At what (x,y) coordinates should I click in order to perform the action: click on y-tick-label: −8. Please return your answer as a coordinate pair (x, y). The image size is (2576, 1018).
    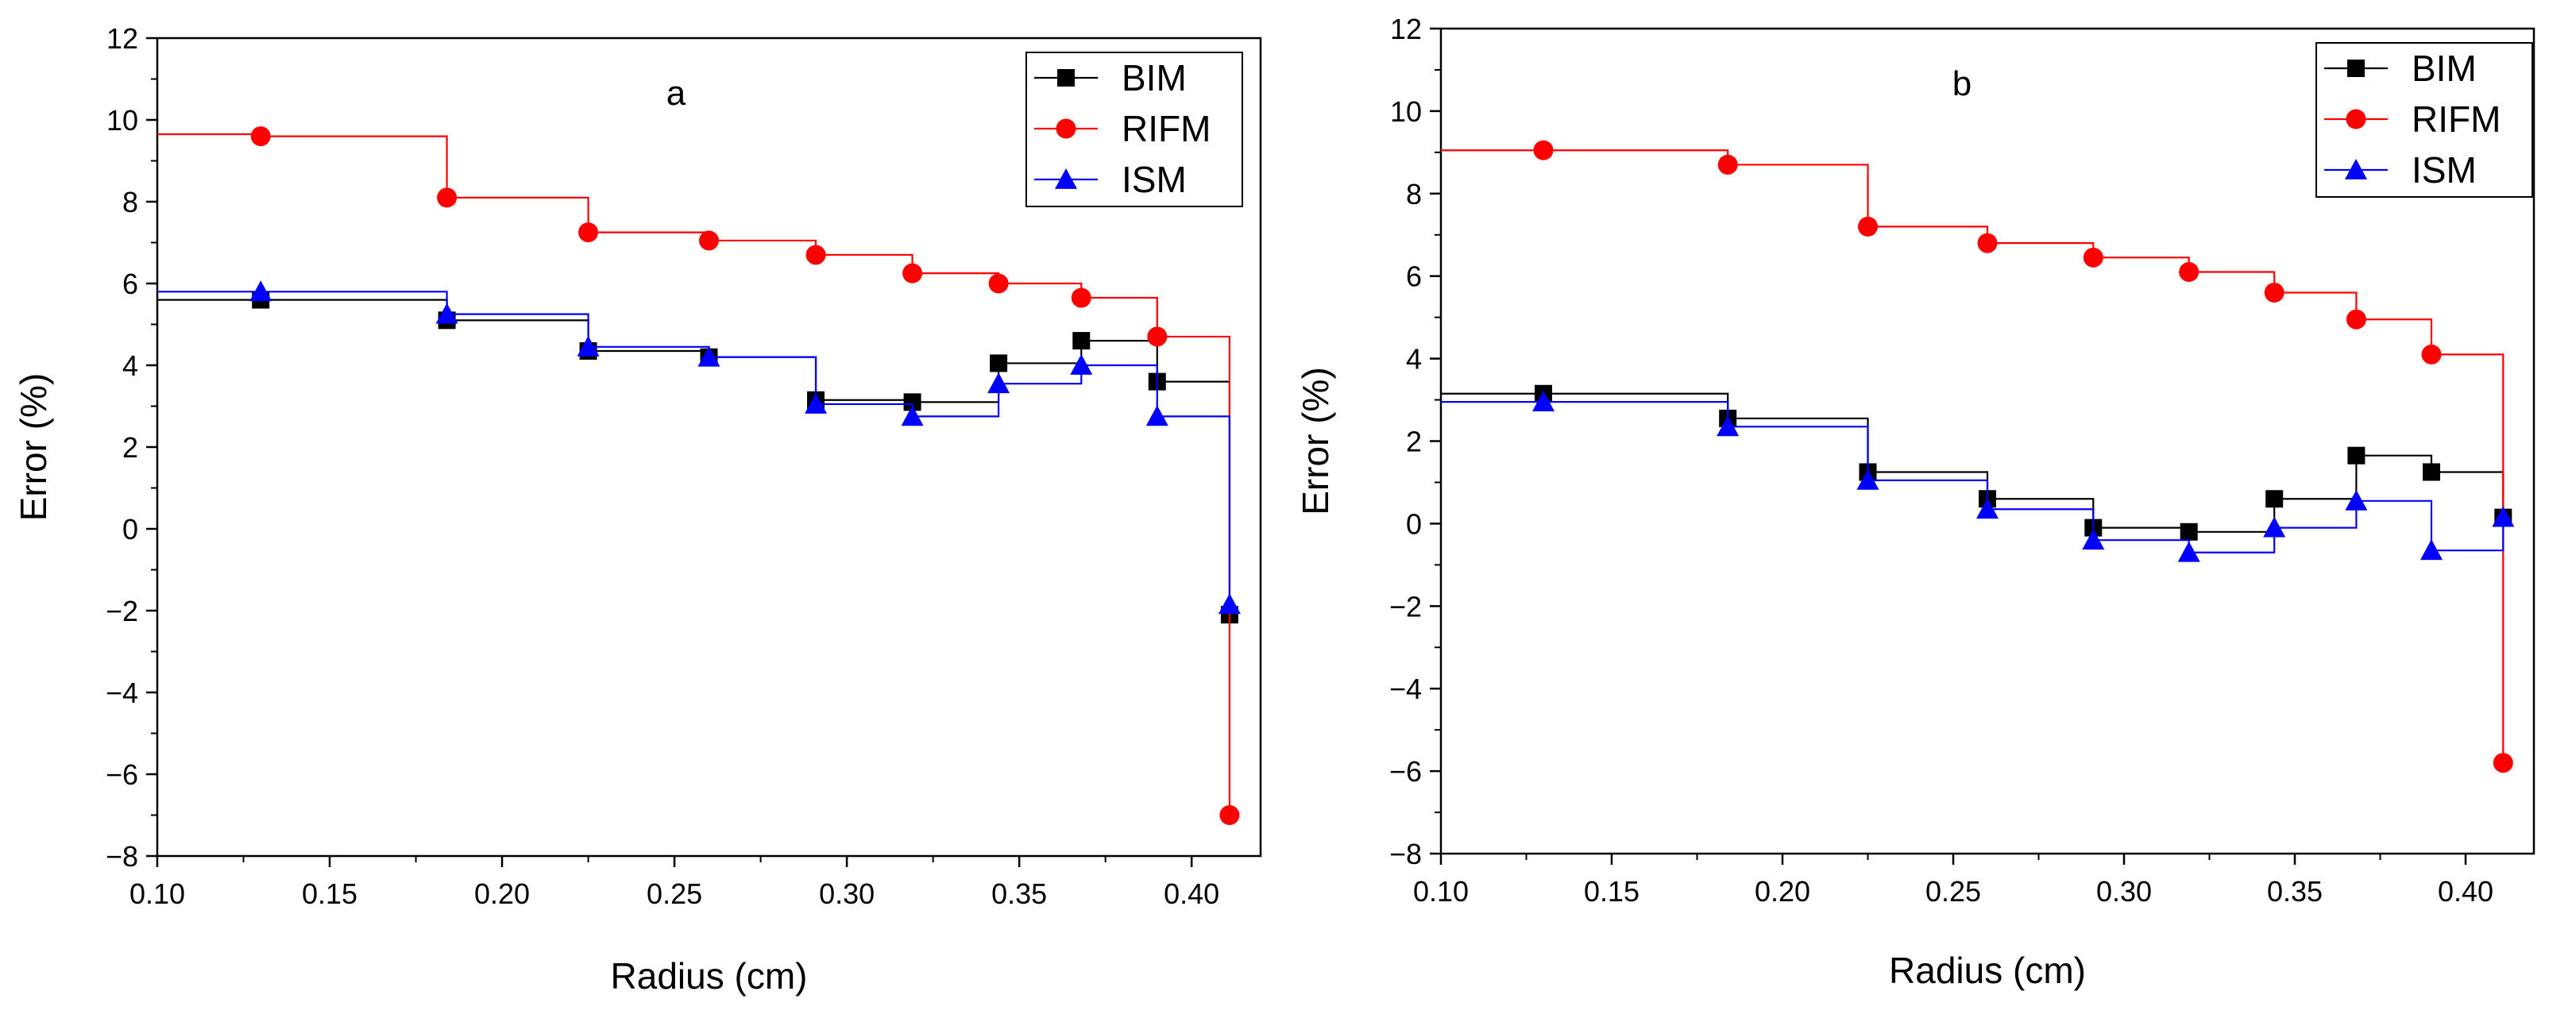
    Looking at the image, I should click on (1405, 854).